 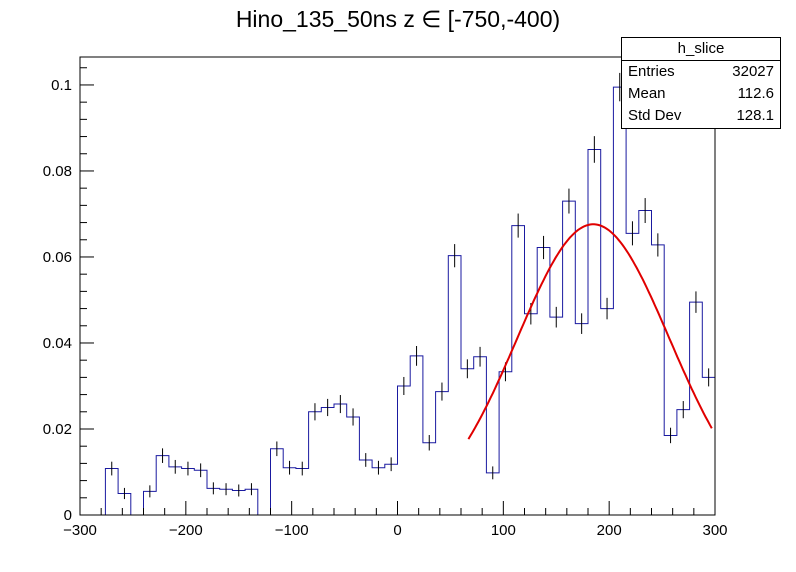 I want to click on stats-value: 32027, so click(x=753, y=71).